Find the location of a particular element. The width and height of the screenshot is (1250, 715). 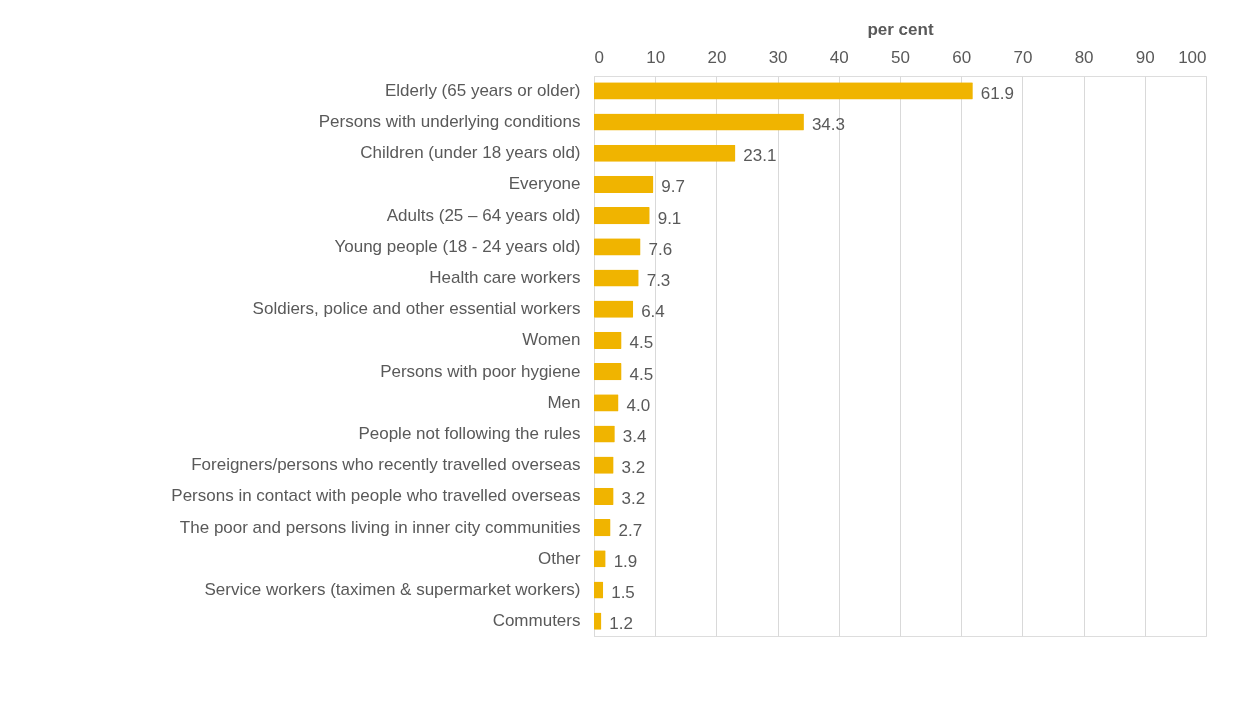

x-axis-title: per cent is located at coordinates (900, 29).